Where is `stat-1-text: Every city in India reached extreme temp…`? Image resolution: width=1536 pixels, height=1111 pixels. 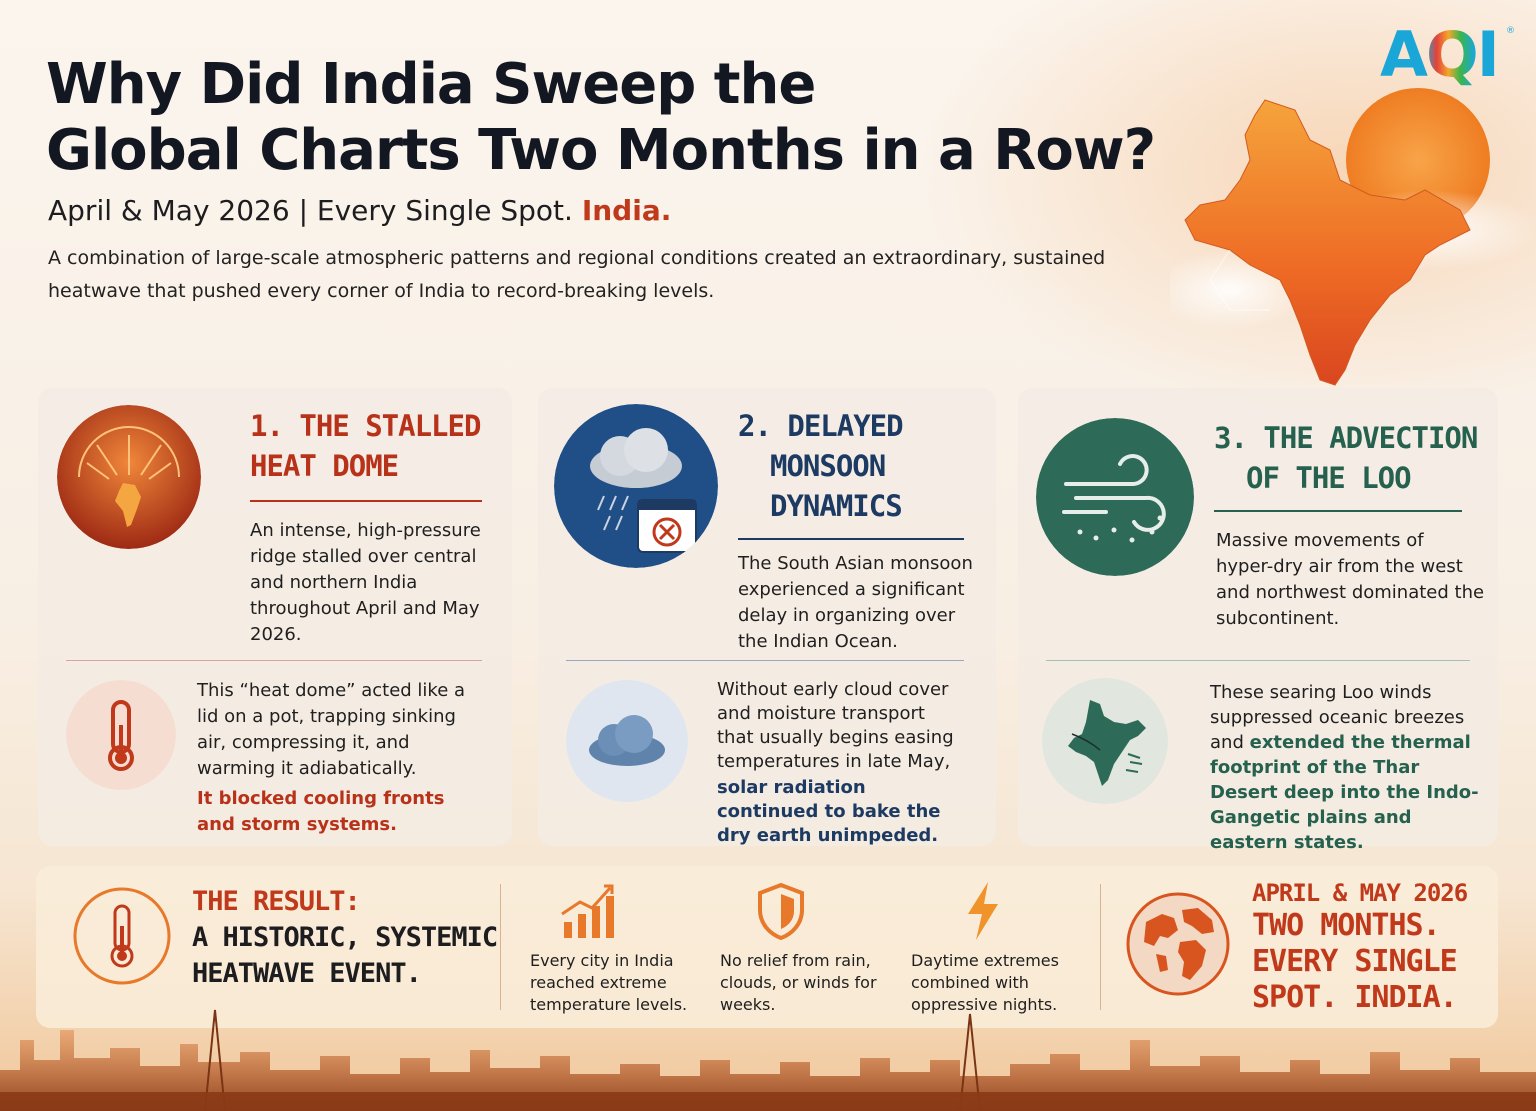 stat-1-text: Every city in India reached extreme temp… is located at coordinates (609, 982).